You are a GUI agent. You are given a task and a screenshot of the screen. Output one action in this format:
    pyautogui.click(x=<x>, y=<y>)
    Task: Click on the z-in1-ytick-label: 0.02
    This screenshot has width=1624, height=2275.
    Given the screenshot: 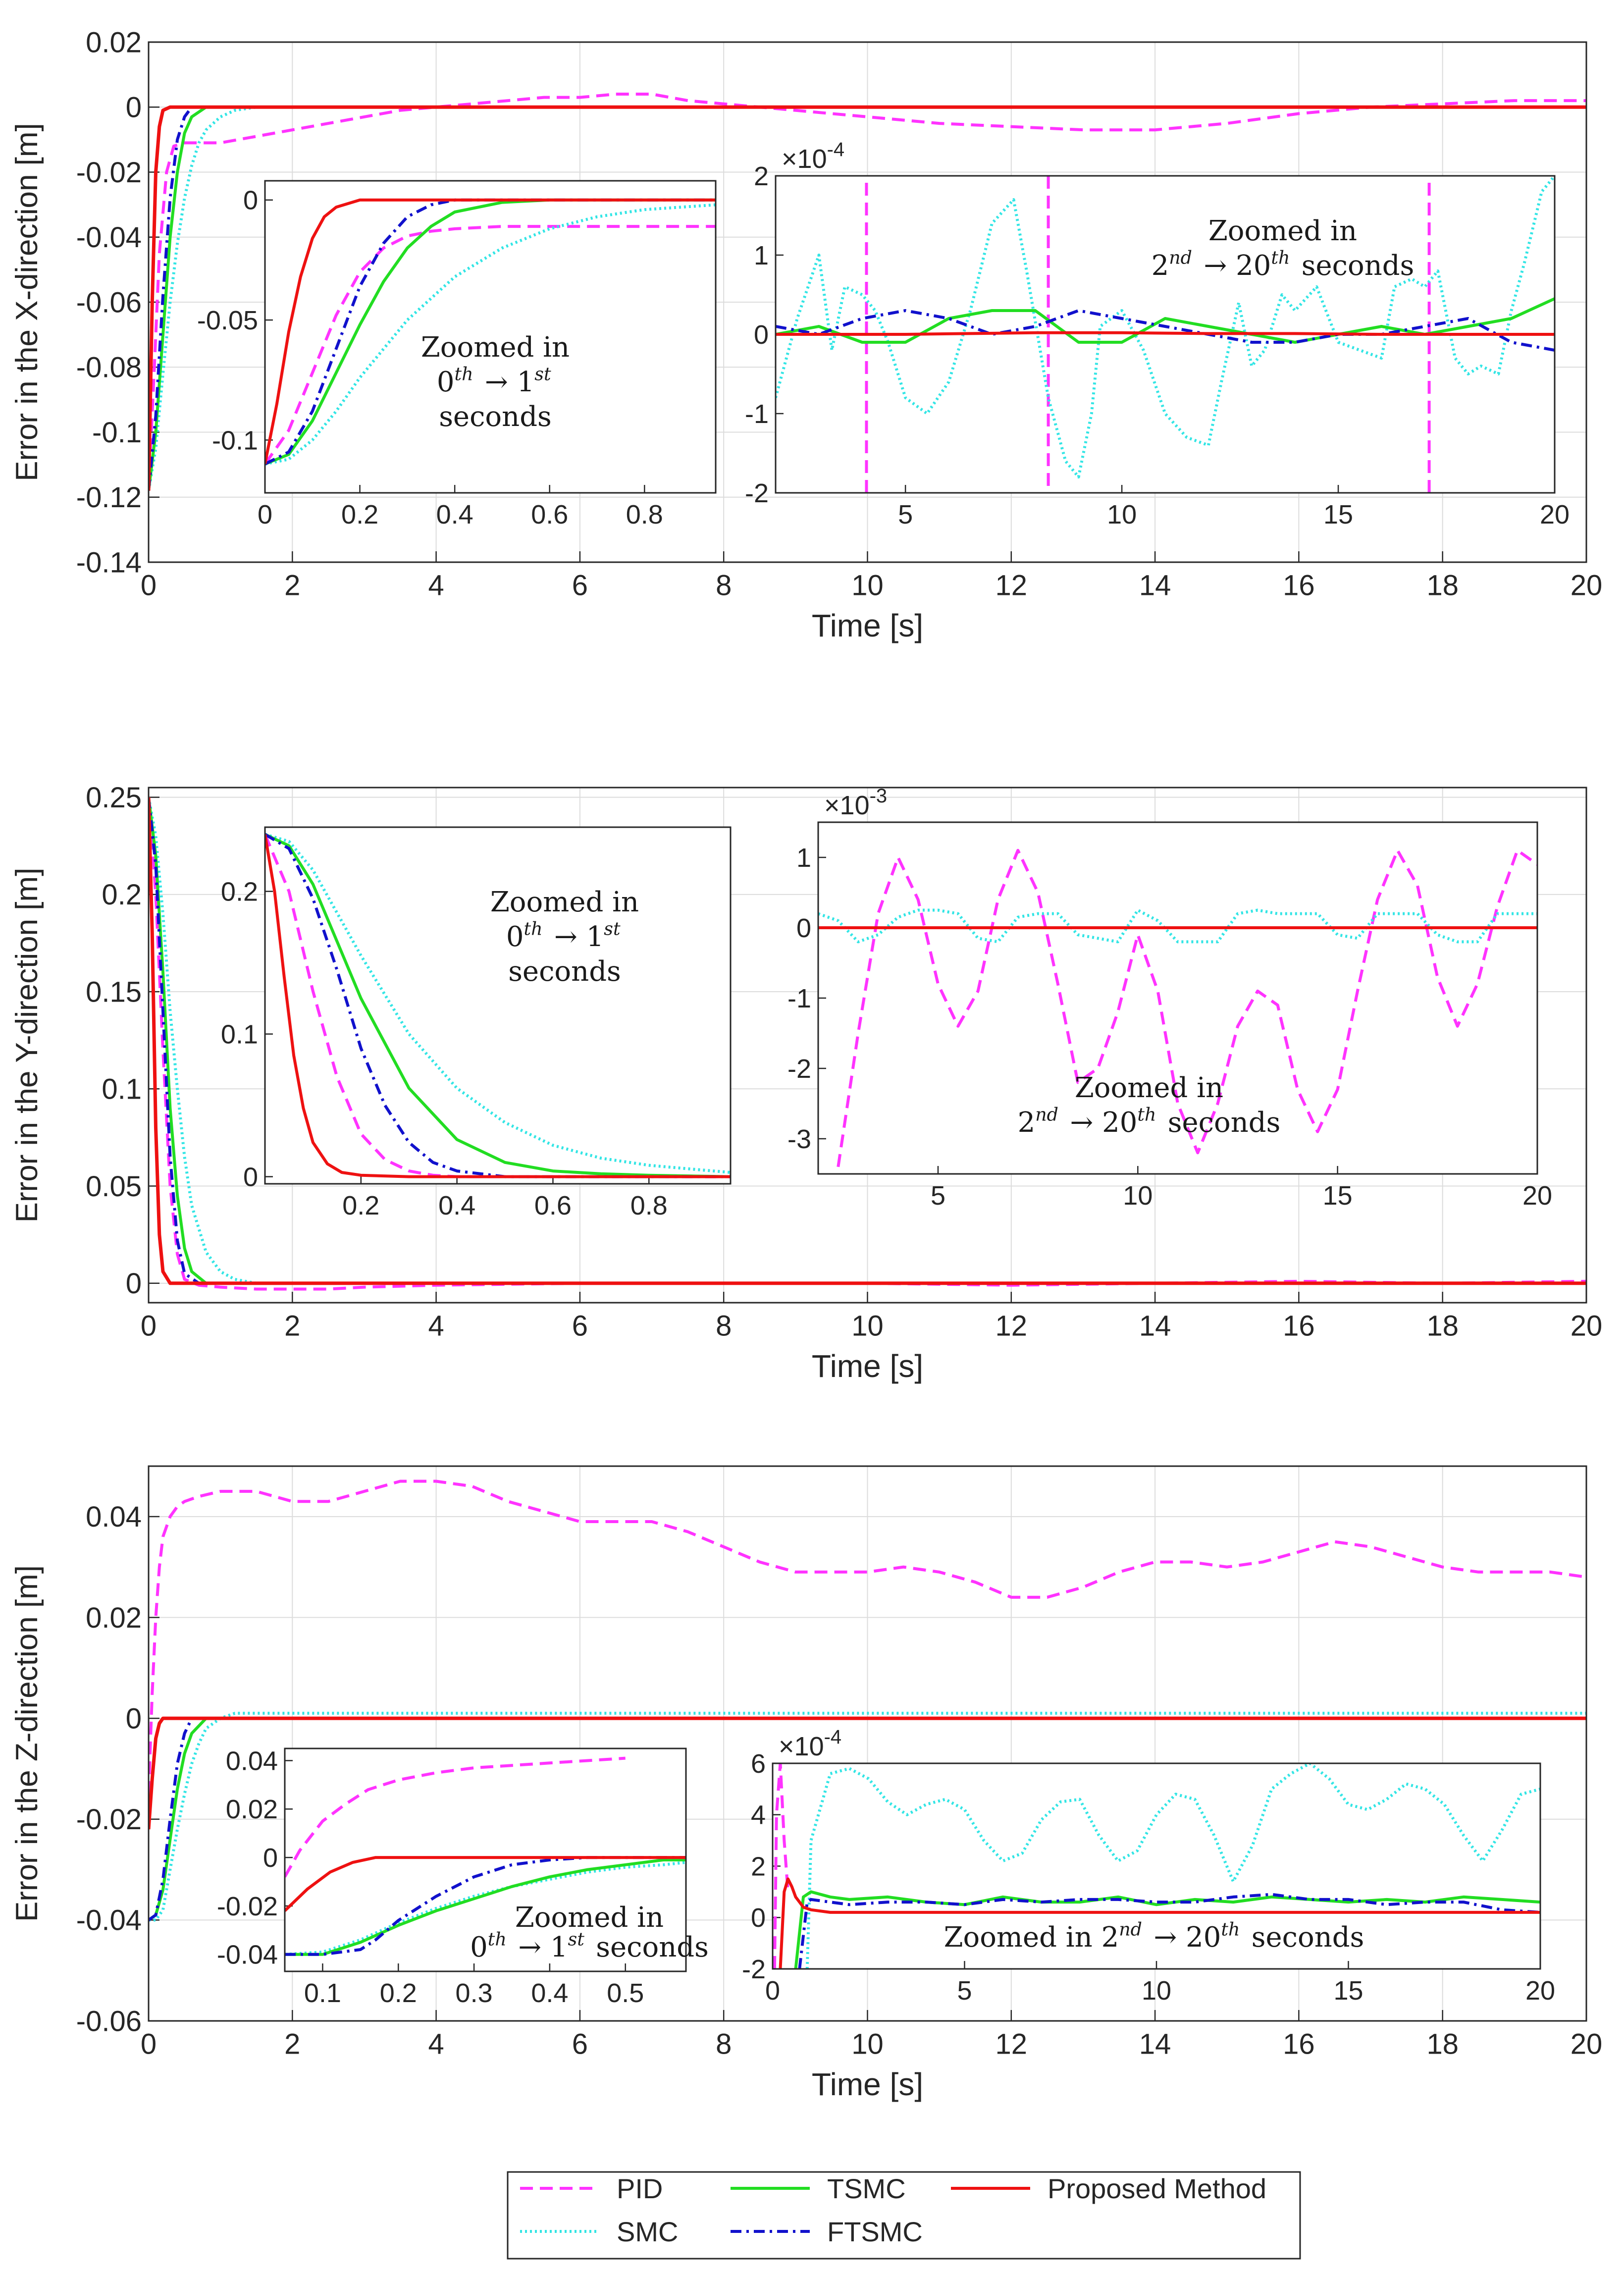 What is the action you would take?
    pyautogui.click(x=252, y=1809)
    